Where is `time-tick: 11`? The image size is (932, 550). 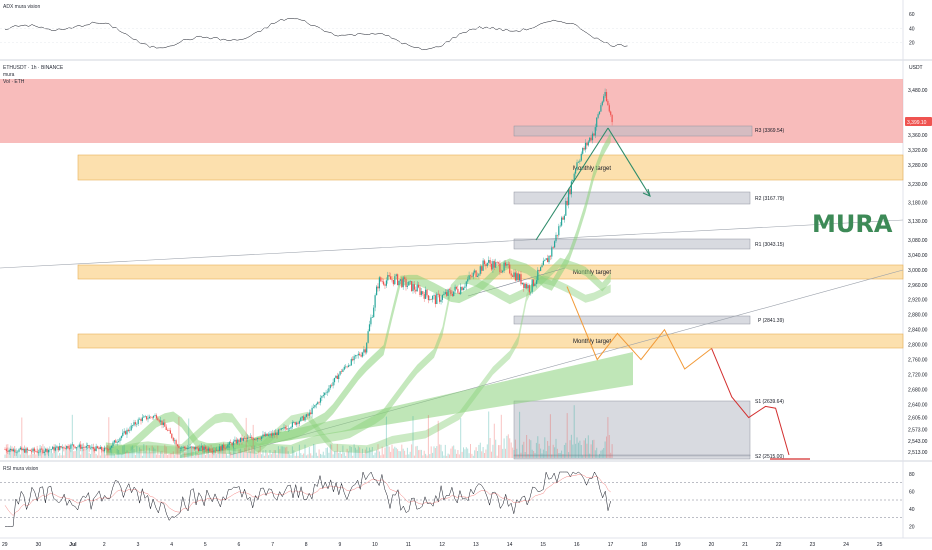 time-tick: 11 is located at coordinates (408, 545).